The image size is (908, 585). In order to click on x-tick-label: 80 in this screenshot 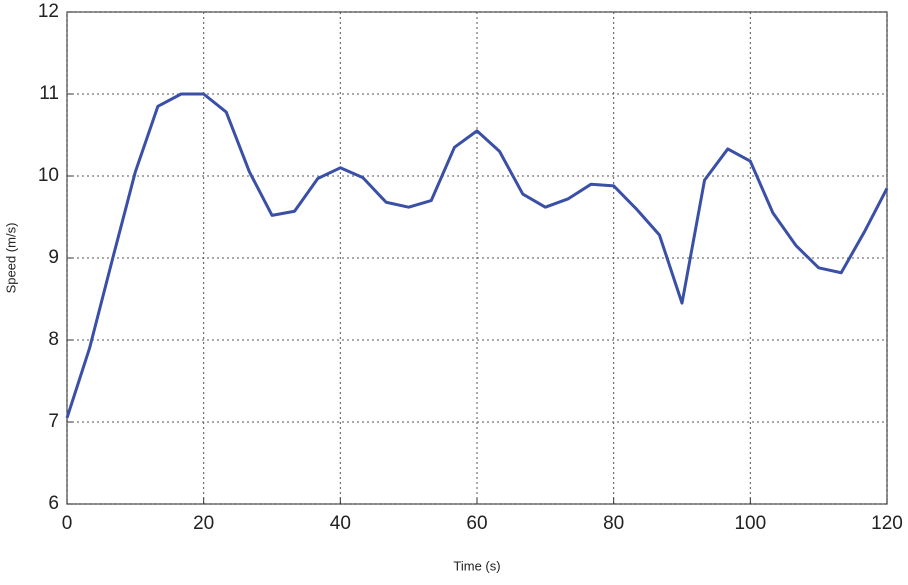, I will do `click(613, 523)`.